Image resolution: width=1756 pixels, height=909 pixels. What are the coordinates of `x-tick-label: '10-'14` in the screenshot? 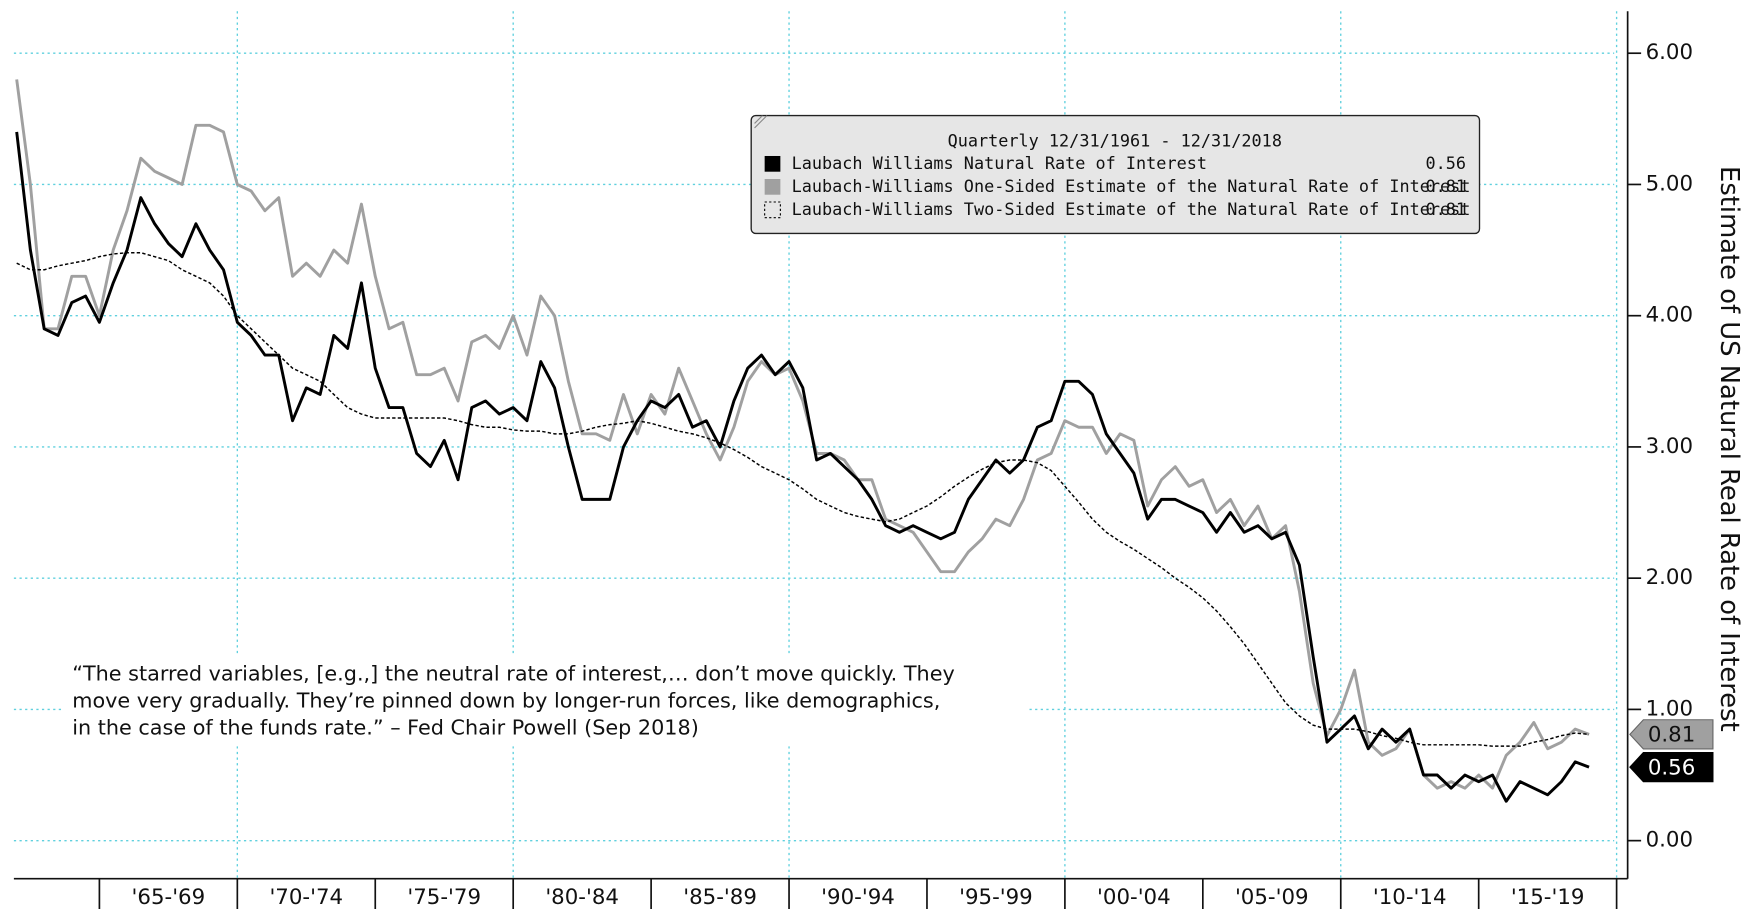 It's located at (1410, 897).